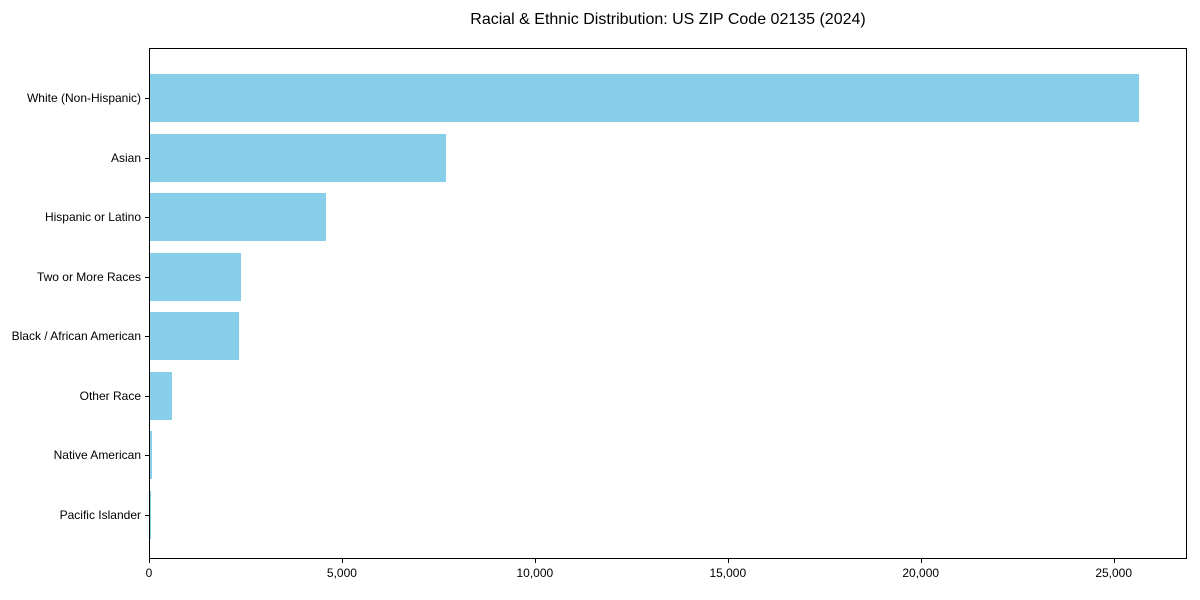  I want to click on x-tick-label-15000: 15,000, so click(728, 573).